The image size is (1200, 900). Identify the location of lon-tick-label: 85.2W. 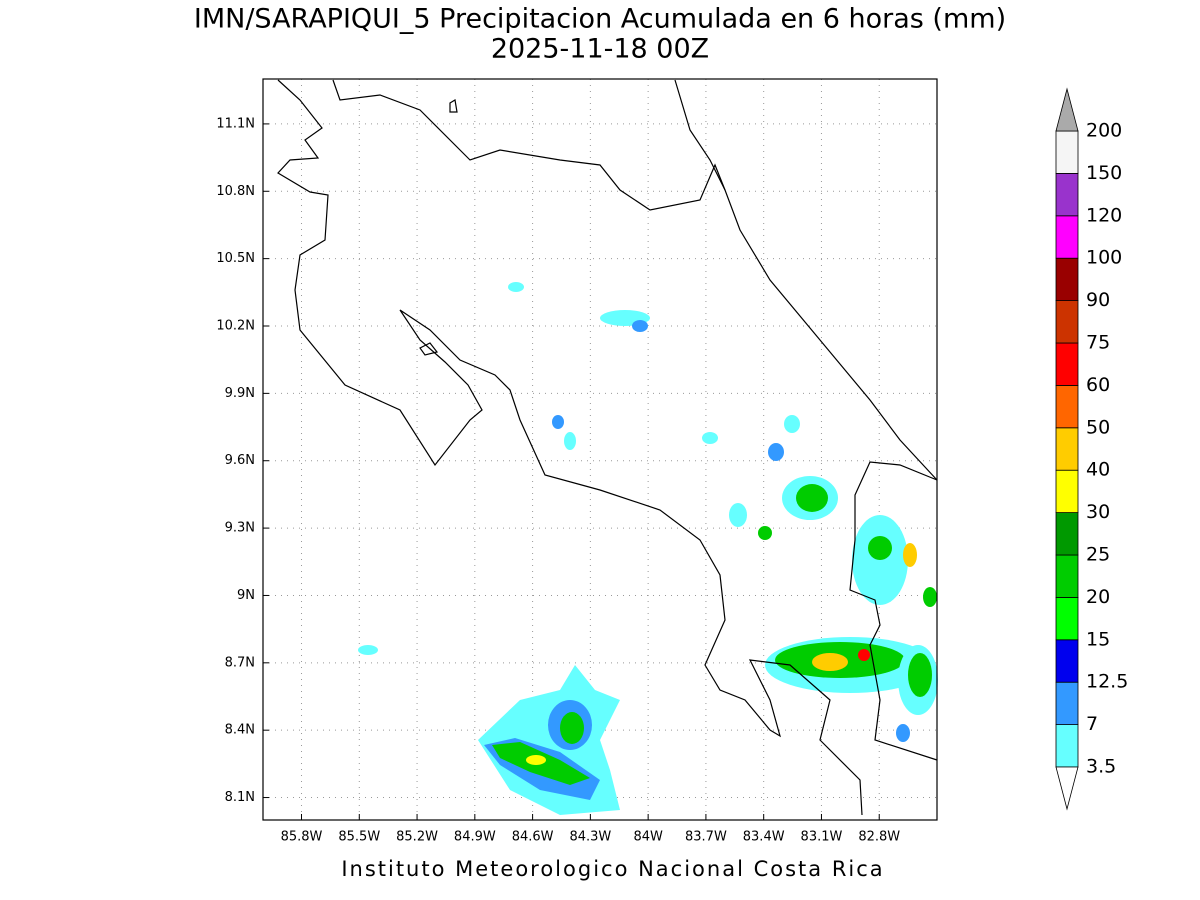
(417, 837).